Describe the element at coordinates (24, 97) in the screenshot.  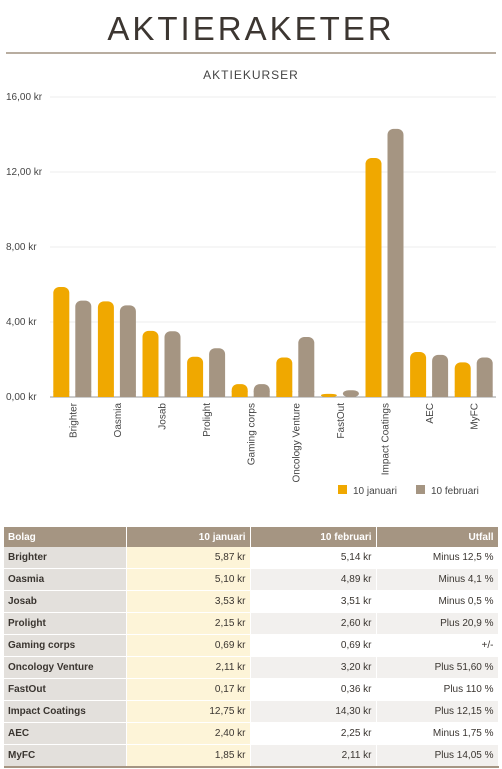
I see `y-tick-label: 16,00 kr` at that location.